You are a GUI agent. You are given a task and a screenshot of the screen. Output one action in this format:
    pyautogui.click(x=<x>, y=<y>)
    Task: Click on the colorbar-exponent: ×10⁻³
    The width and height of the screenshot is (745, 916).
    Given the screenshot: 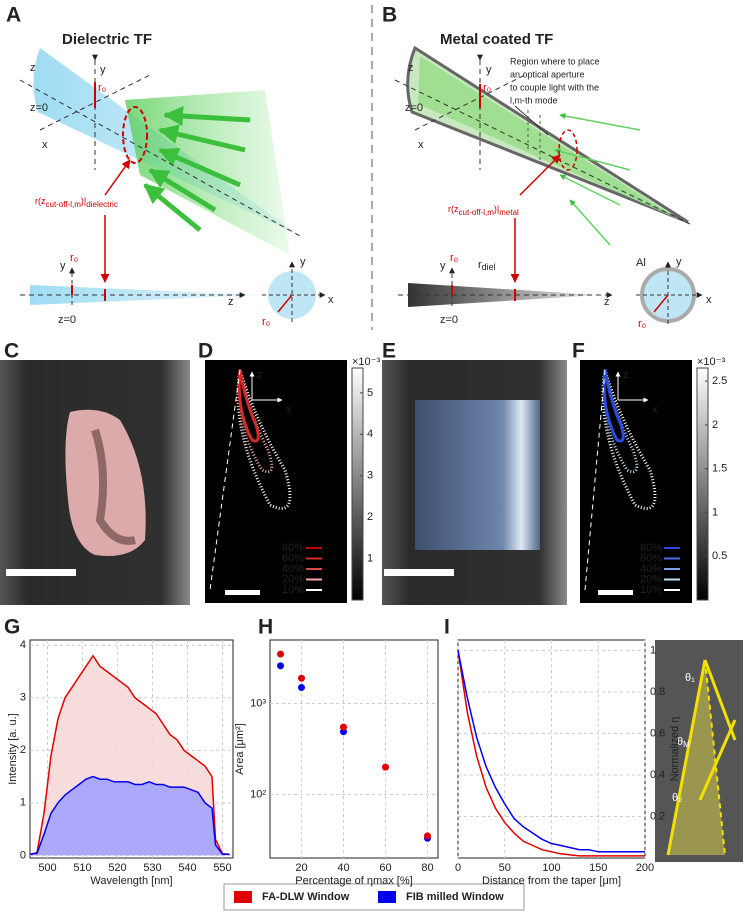 What is the action you would take?
    pyautogui.click(x=711, y=362)
    